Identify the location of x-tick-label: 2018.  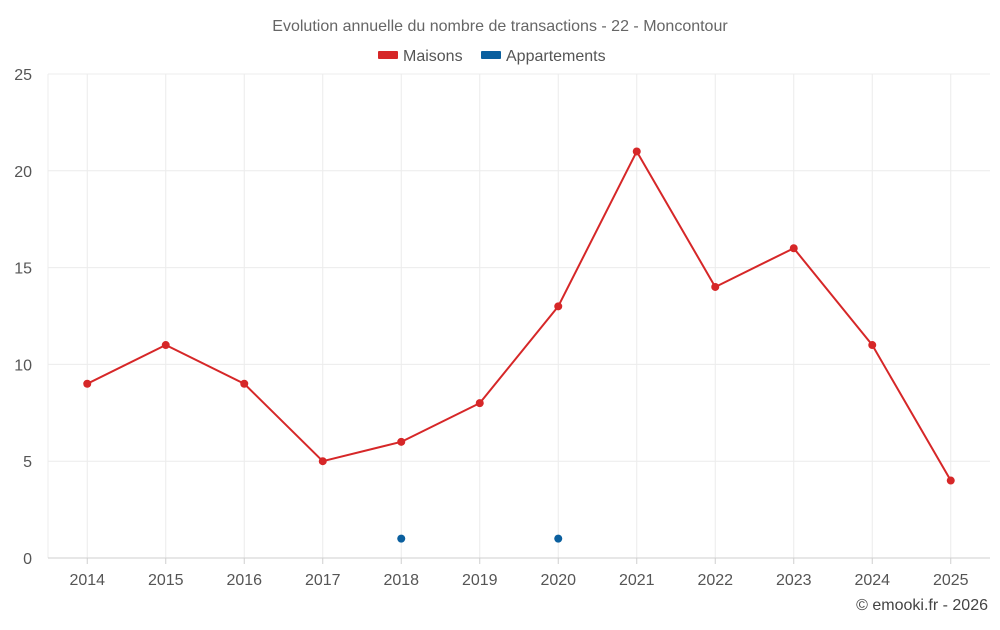
(401, 580).